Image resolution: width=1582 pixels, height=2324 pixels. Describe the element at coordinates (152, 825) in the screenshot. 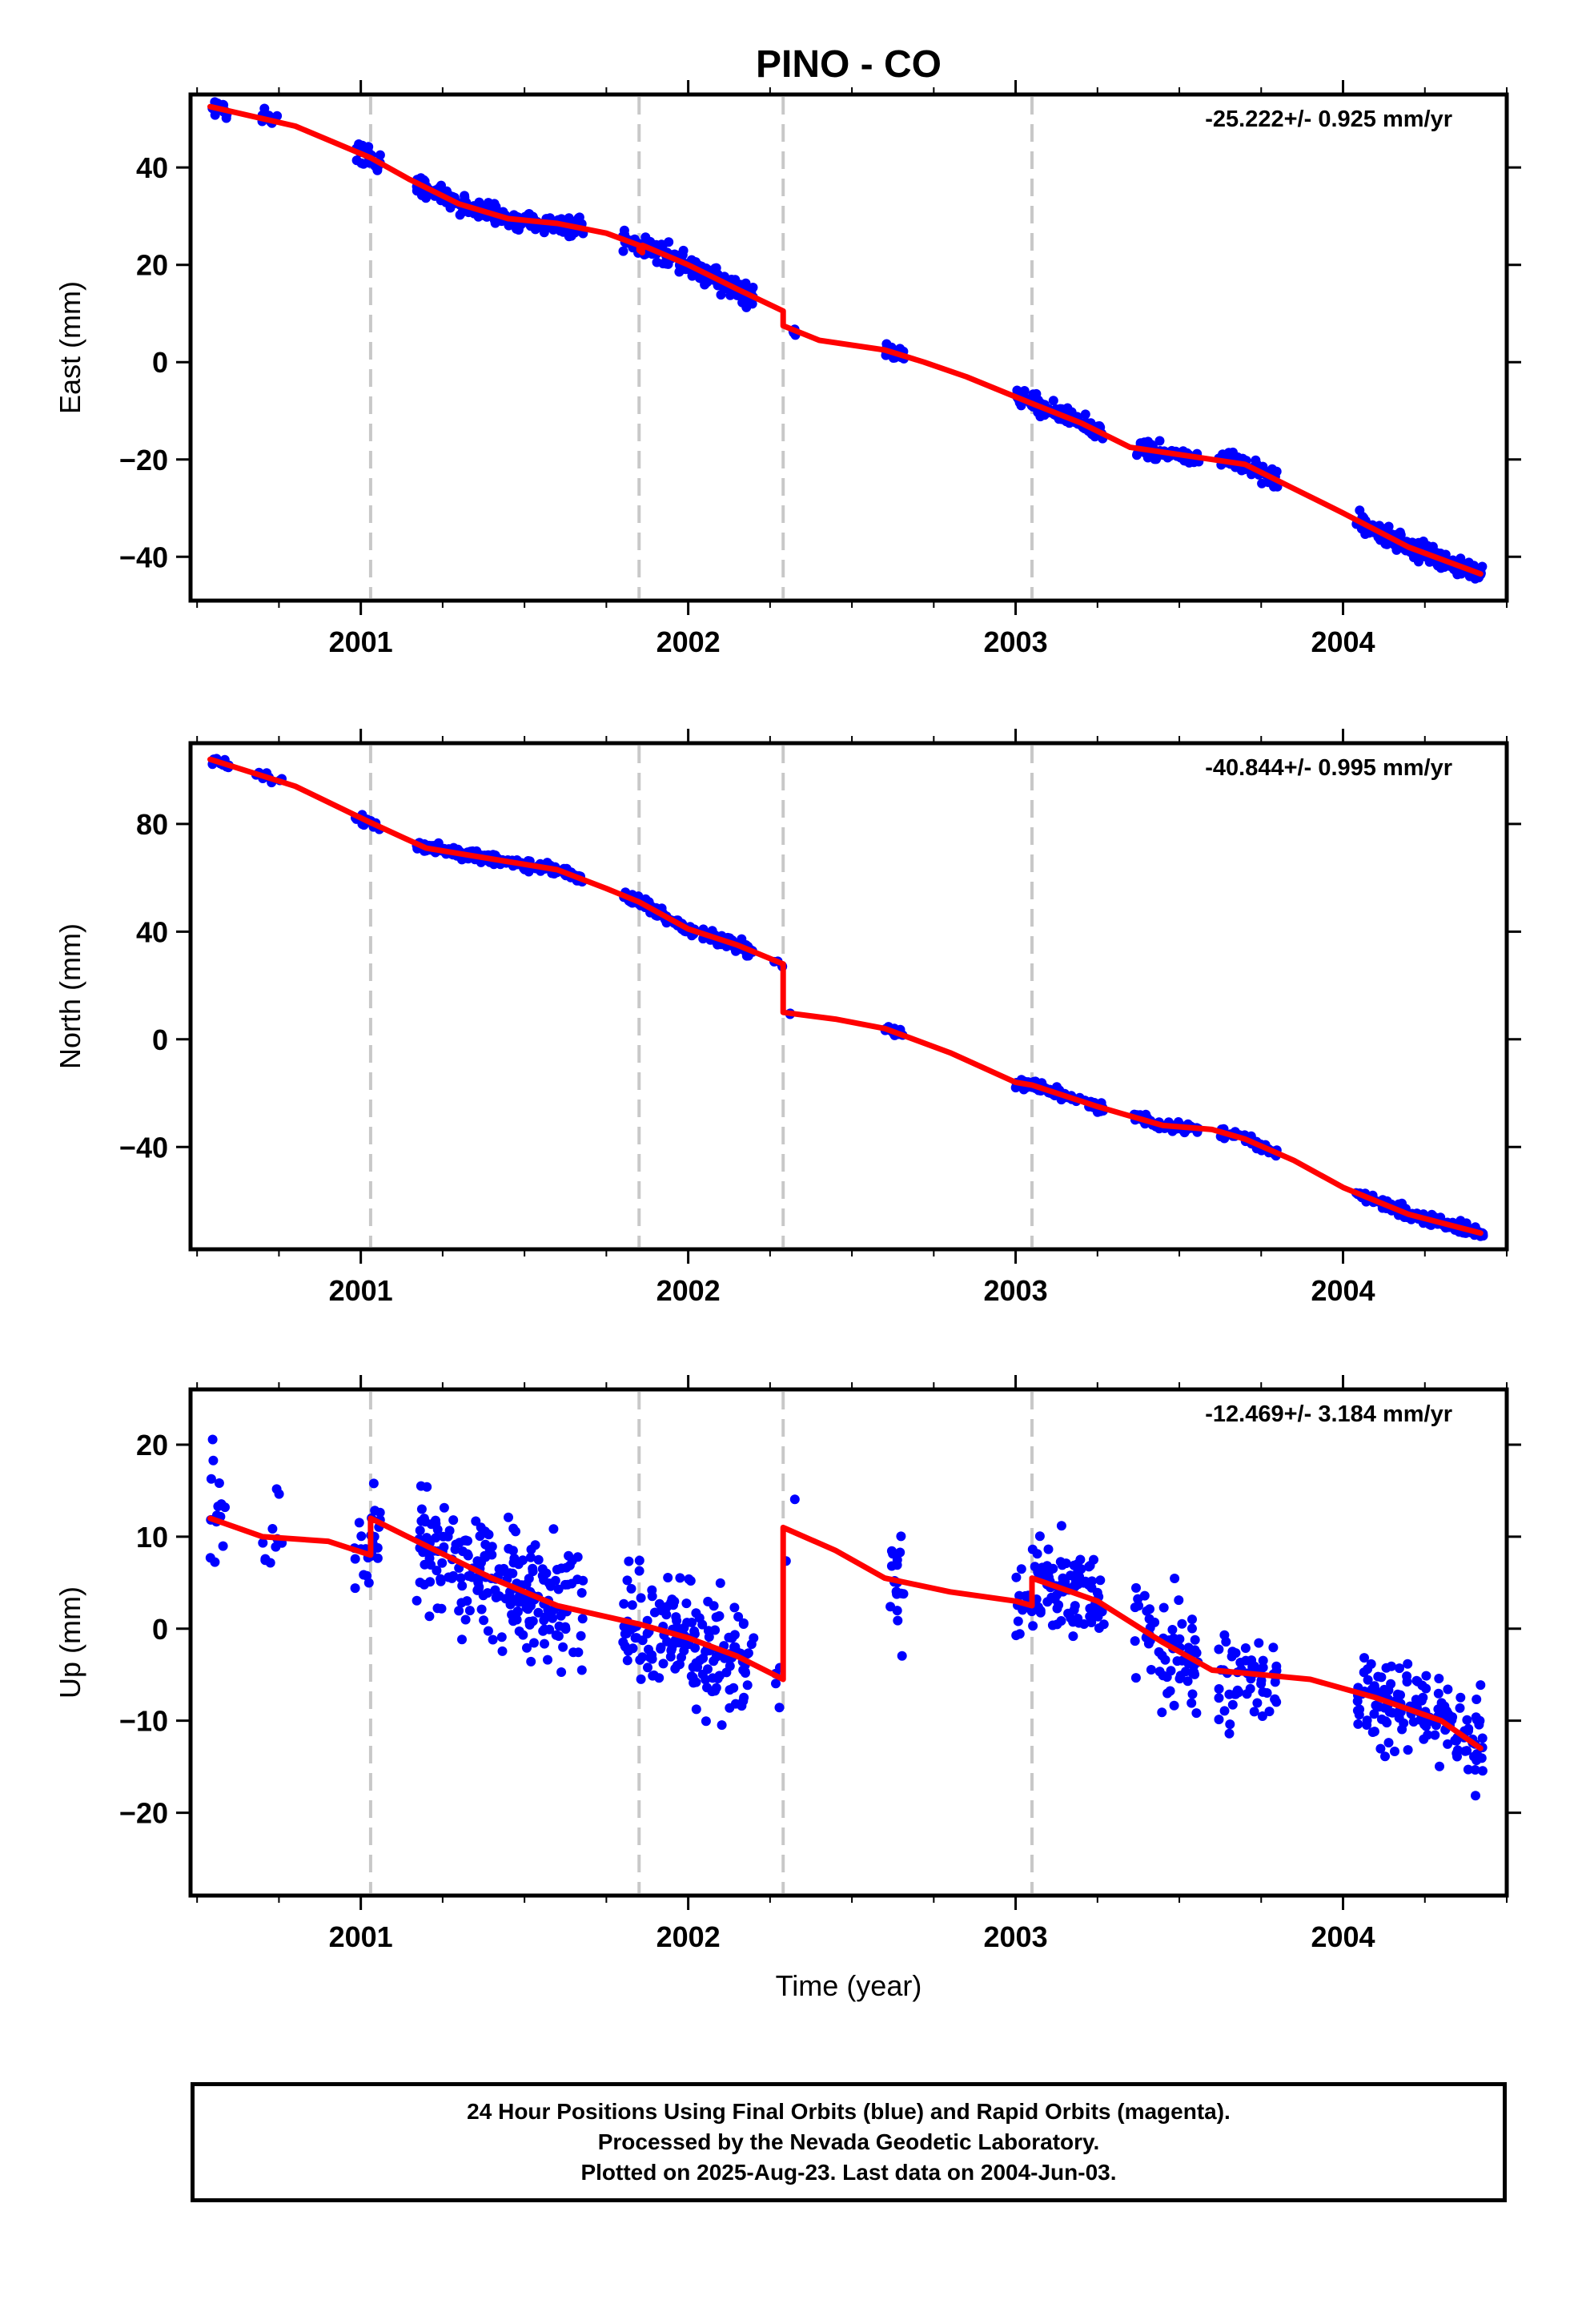

I see `y-tick-label-north-0: 80` at that location.